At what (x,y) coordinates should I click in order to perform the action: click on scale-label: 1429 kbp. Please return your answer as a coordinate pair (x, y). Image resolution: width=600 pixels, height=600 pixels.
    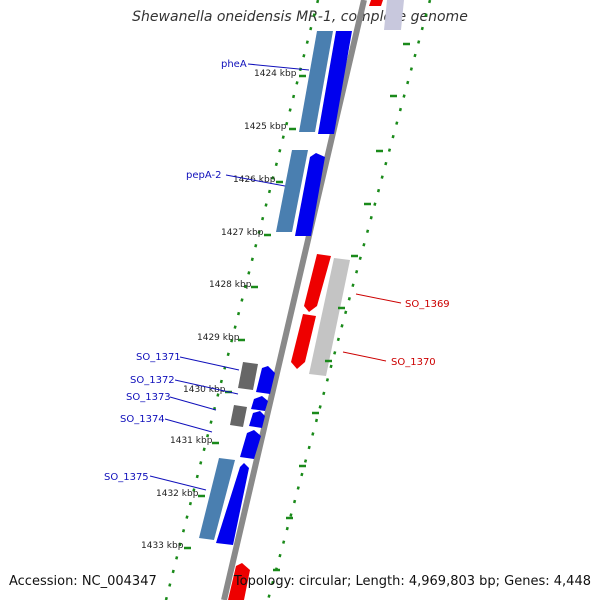
    Looking at the image, I should click on (218, 338).